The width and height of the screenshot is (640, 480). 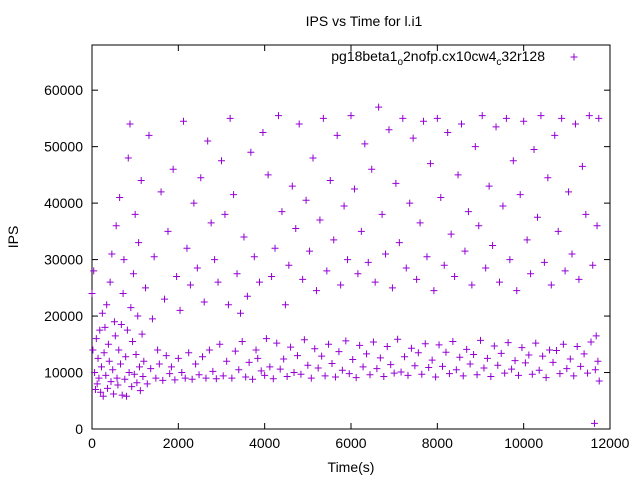 What do you see at coordinates (264, 443) in the screenshot?
I see `x-tick-label: 4000` at bounding box center [264, 443].